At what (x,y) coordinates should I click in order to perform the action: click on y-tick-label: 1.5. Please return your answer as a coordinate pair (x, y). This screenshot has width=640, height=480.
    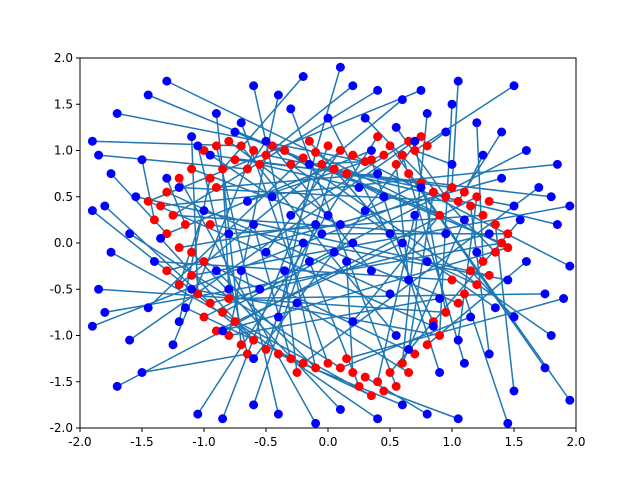
    Looking at the image, I should click on (63, 104).